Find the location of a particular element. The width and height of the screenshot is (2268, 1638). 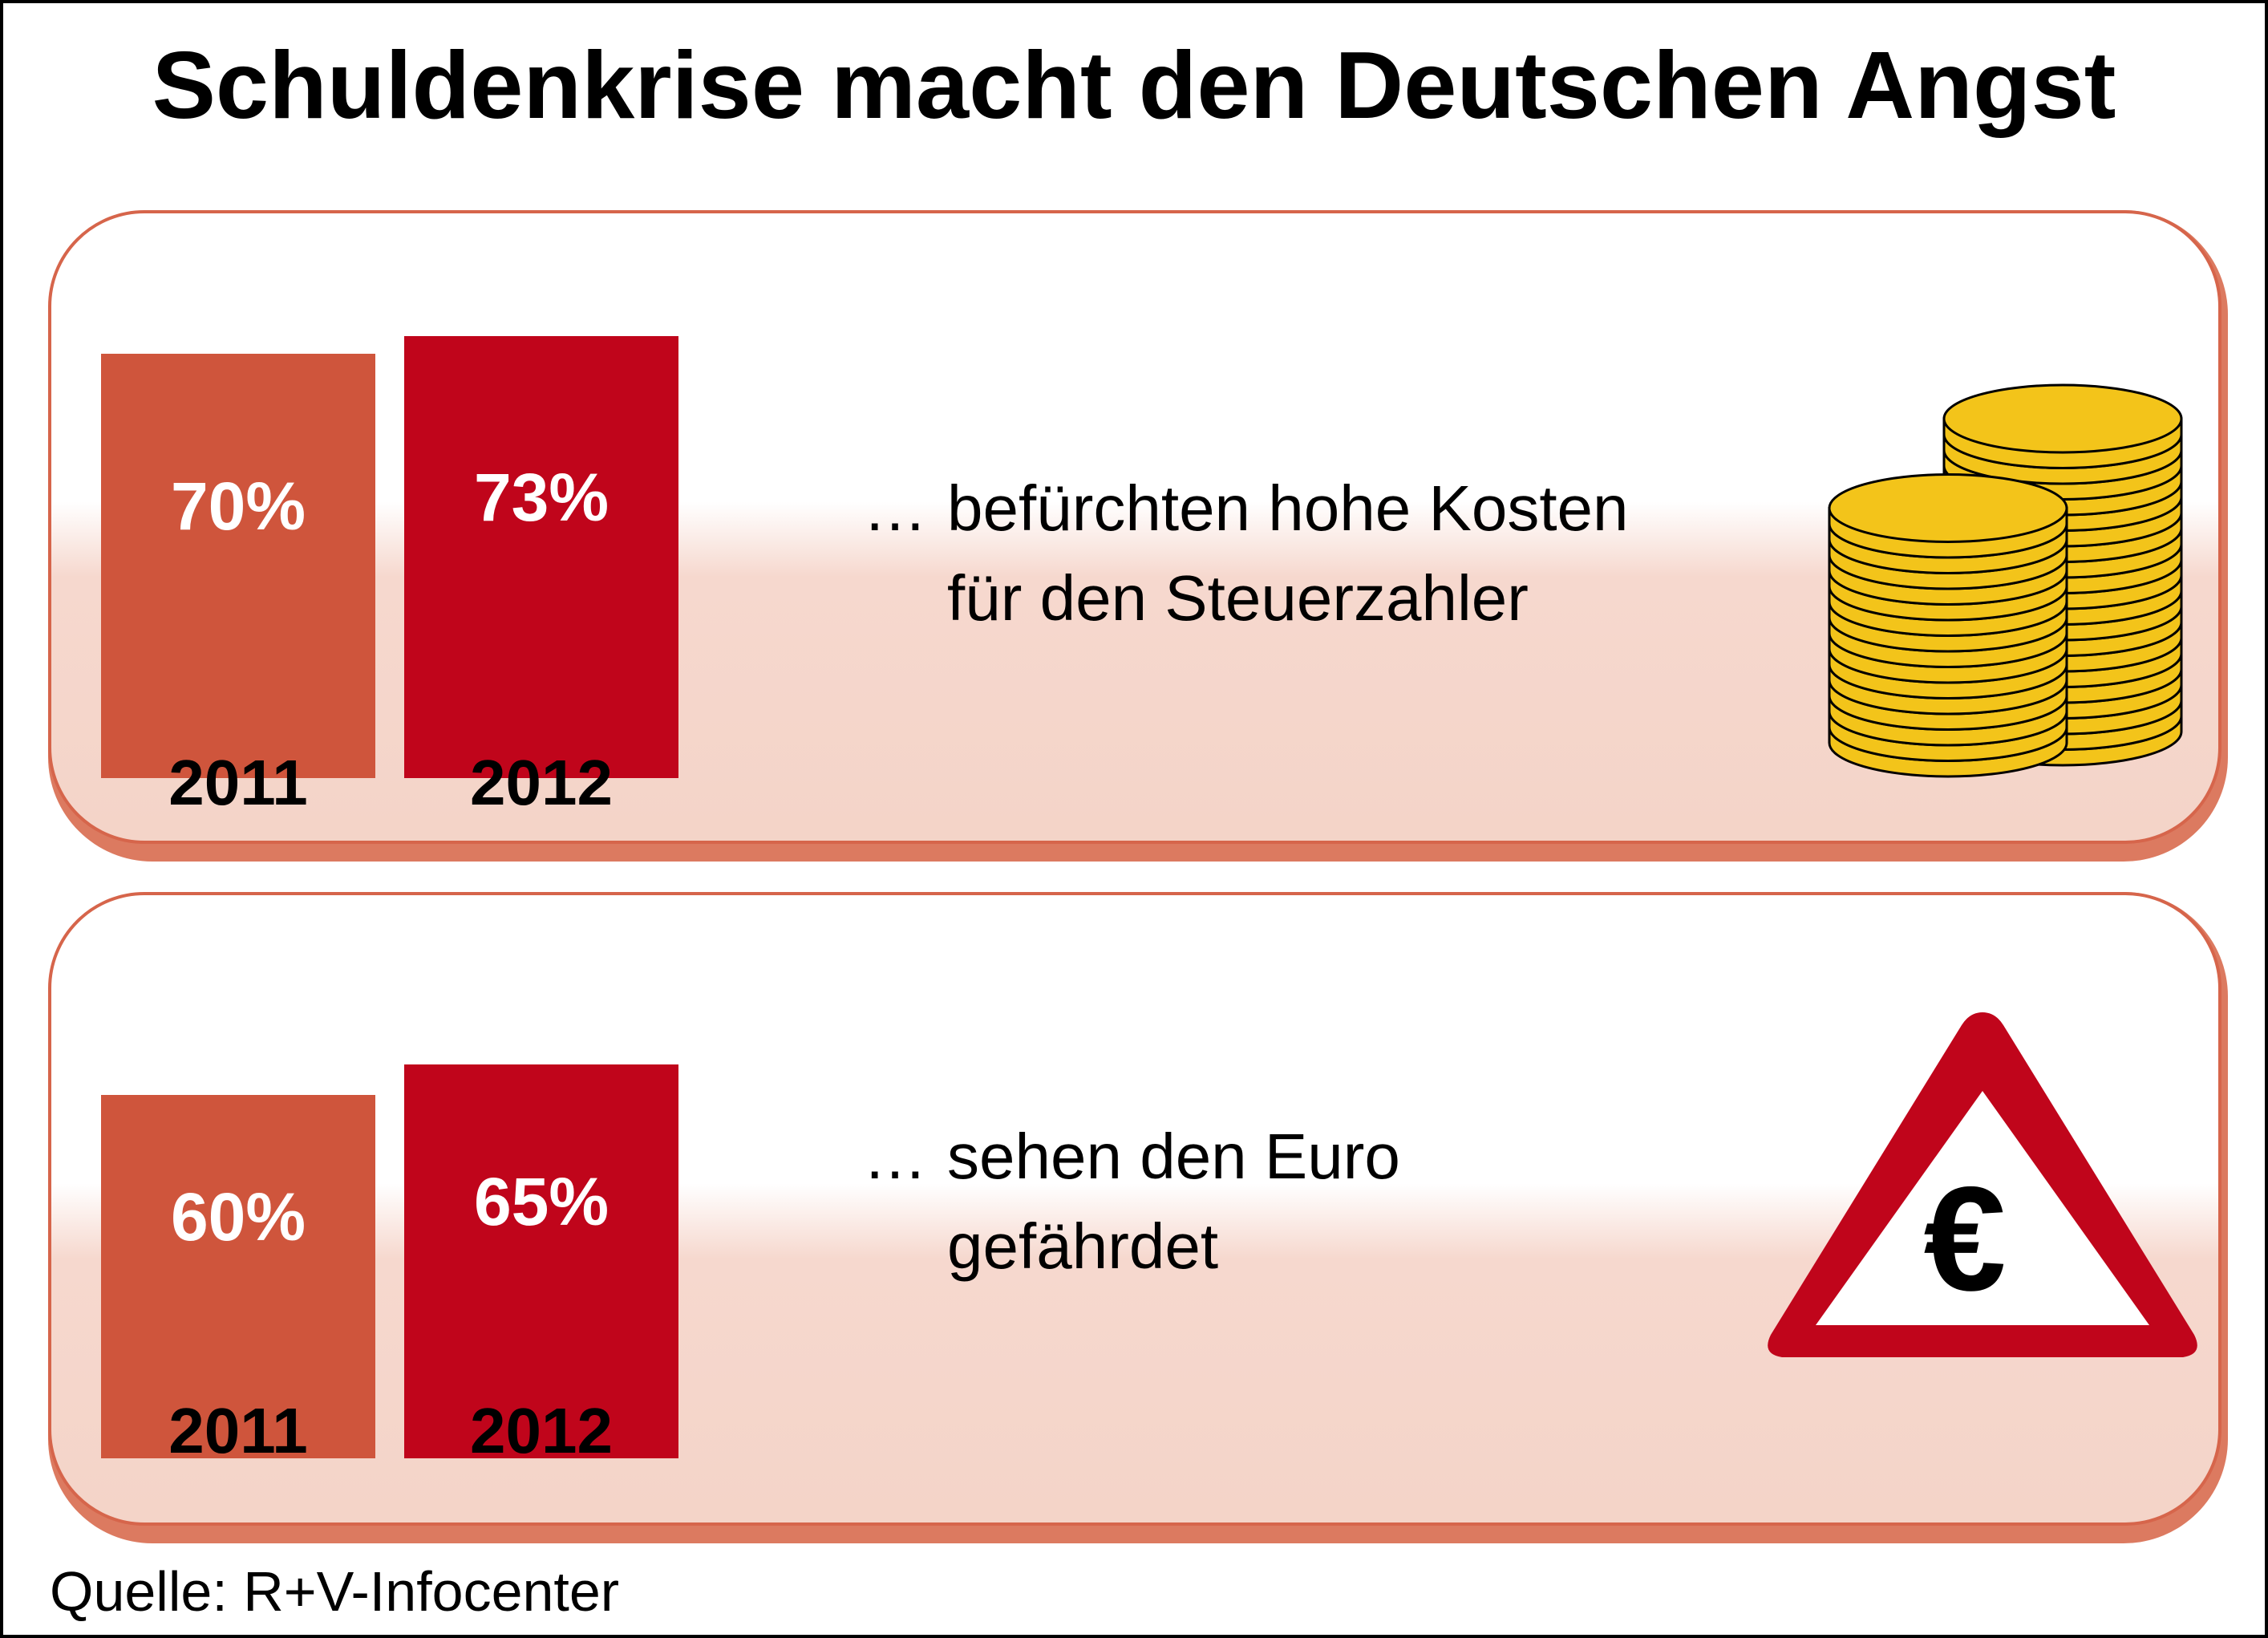

description-line-2: für den Steuerzahler is located at coordinates (1238, 598).